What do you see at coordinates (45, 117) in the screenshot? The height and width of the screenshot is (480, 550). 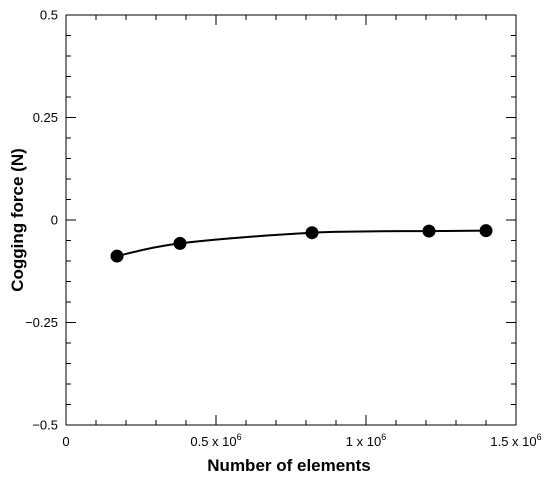 I see `y-tick-label: 0.25` at bounding box center [45, 117].